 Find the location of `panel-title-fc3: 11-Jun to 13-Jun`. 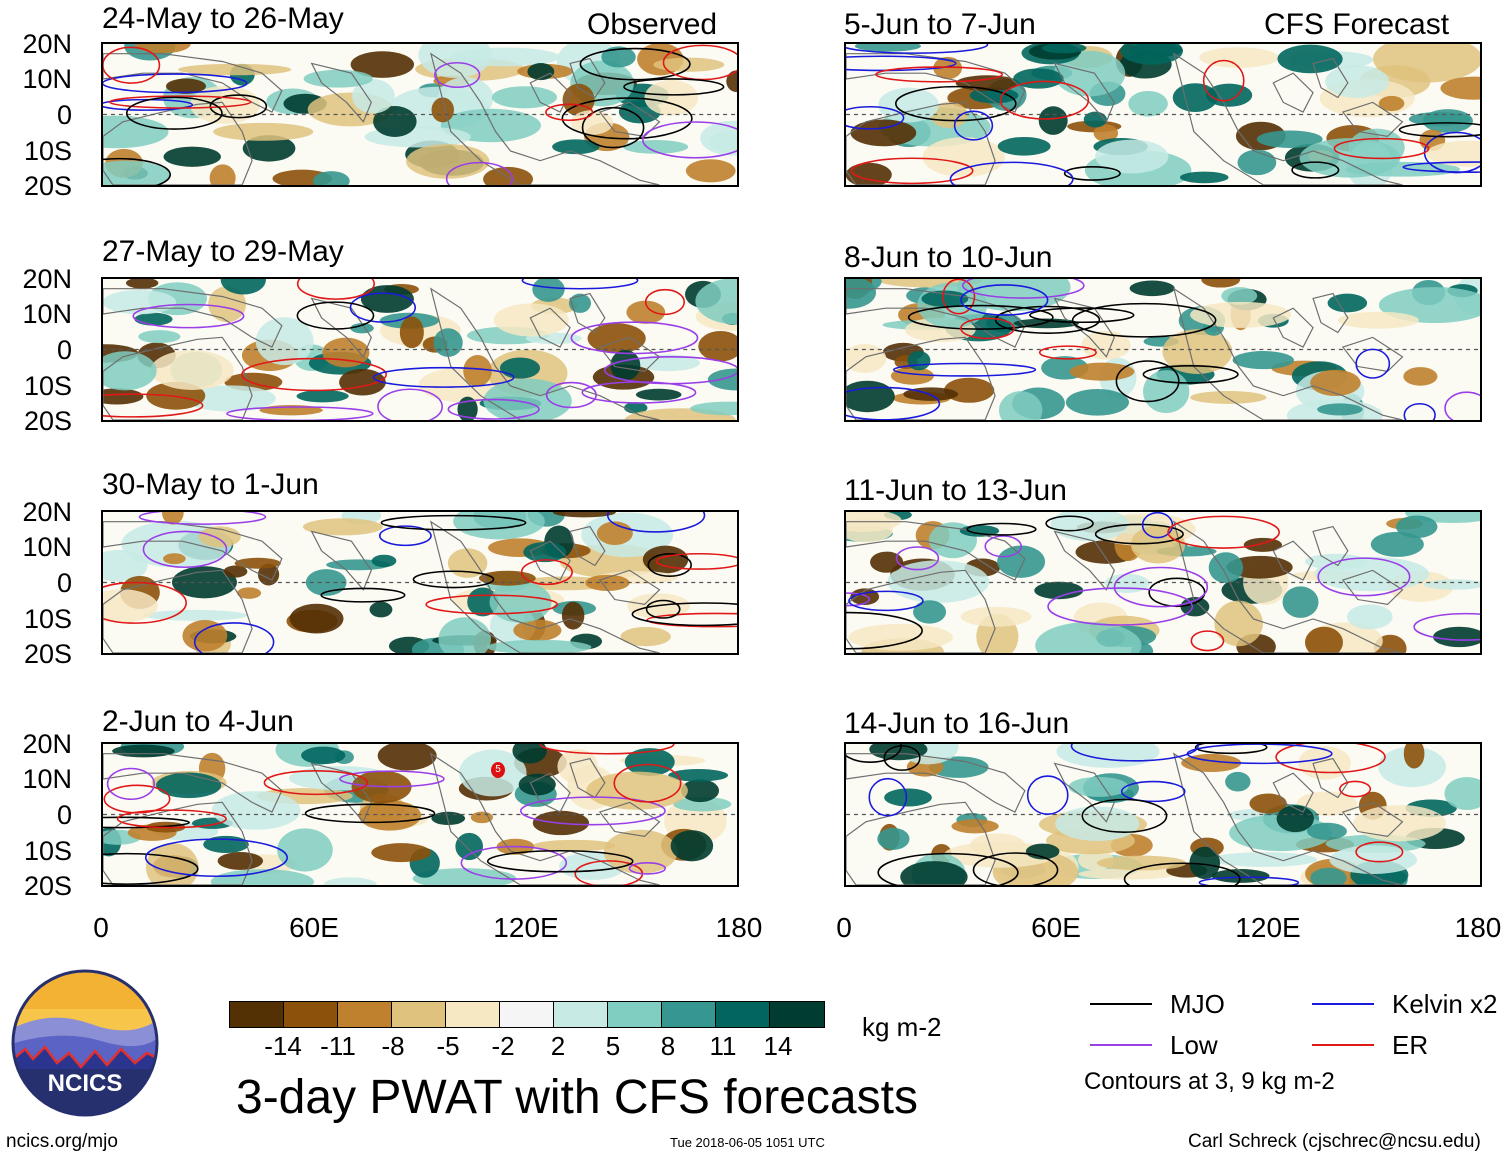

panel-title-fc3: 11-Jun to 13-Jun is located at coordinates (955, 490).